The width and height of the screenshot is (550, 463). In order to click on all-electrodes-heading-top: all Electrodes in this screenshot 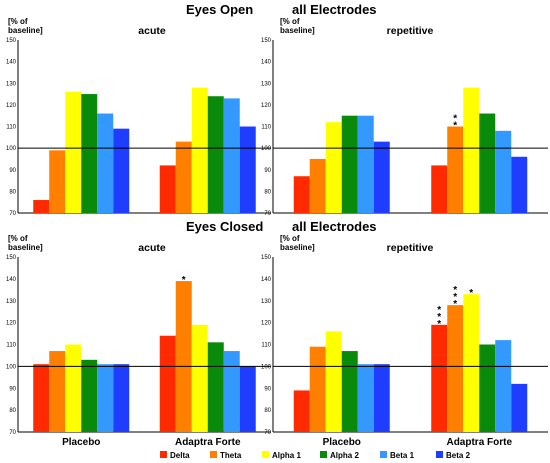, I will do `click(334, 9)`.